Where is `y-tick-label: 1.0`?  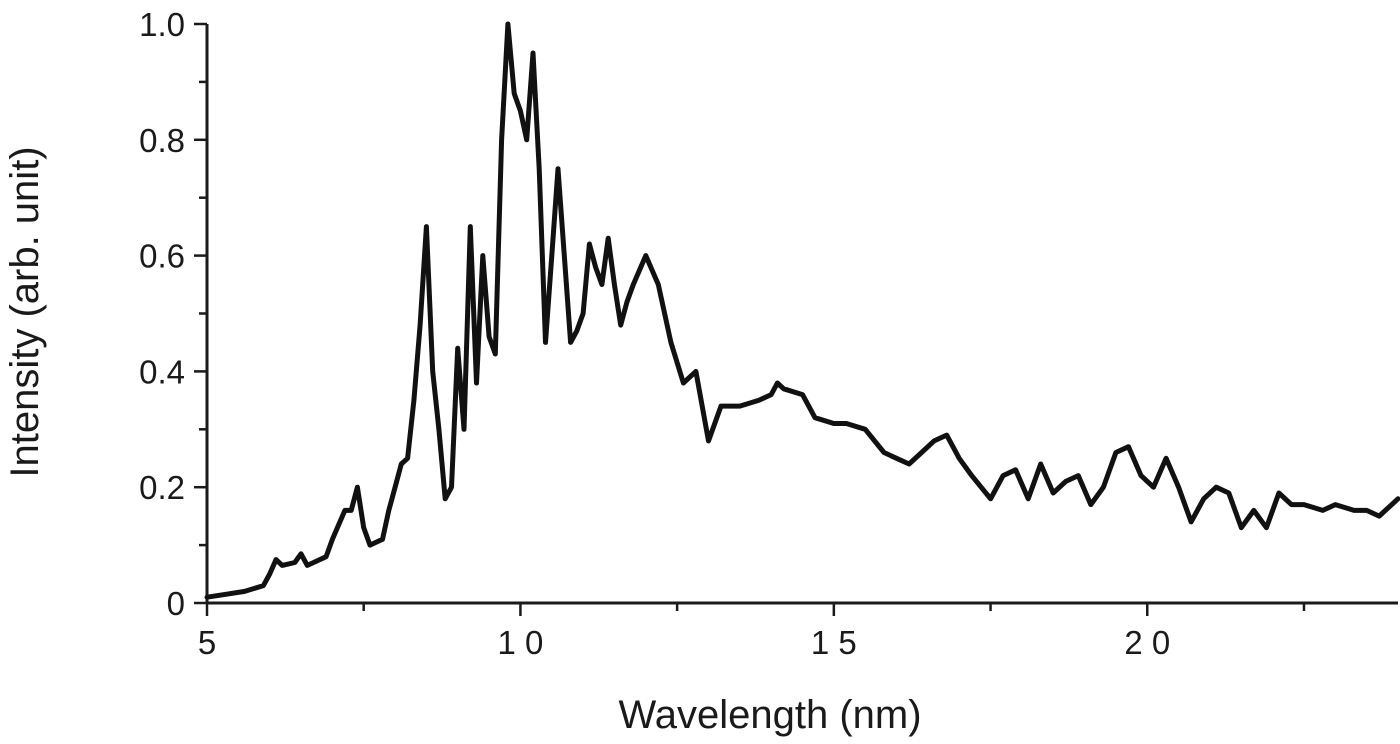
y-tick-label: 1.0 is located at coordinates (162, 24).